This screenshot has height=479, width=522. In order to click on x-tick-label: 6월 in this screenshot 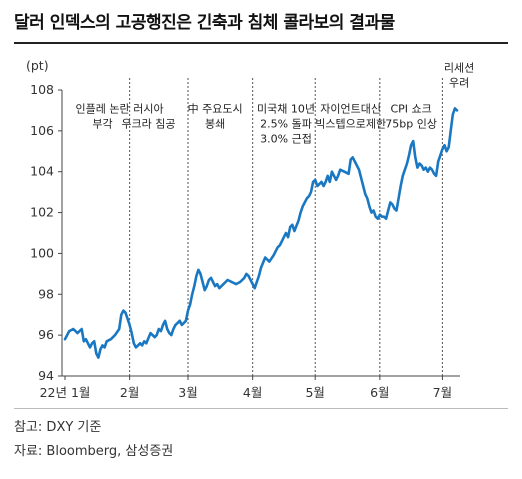, I will do `click(379, 392)`.